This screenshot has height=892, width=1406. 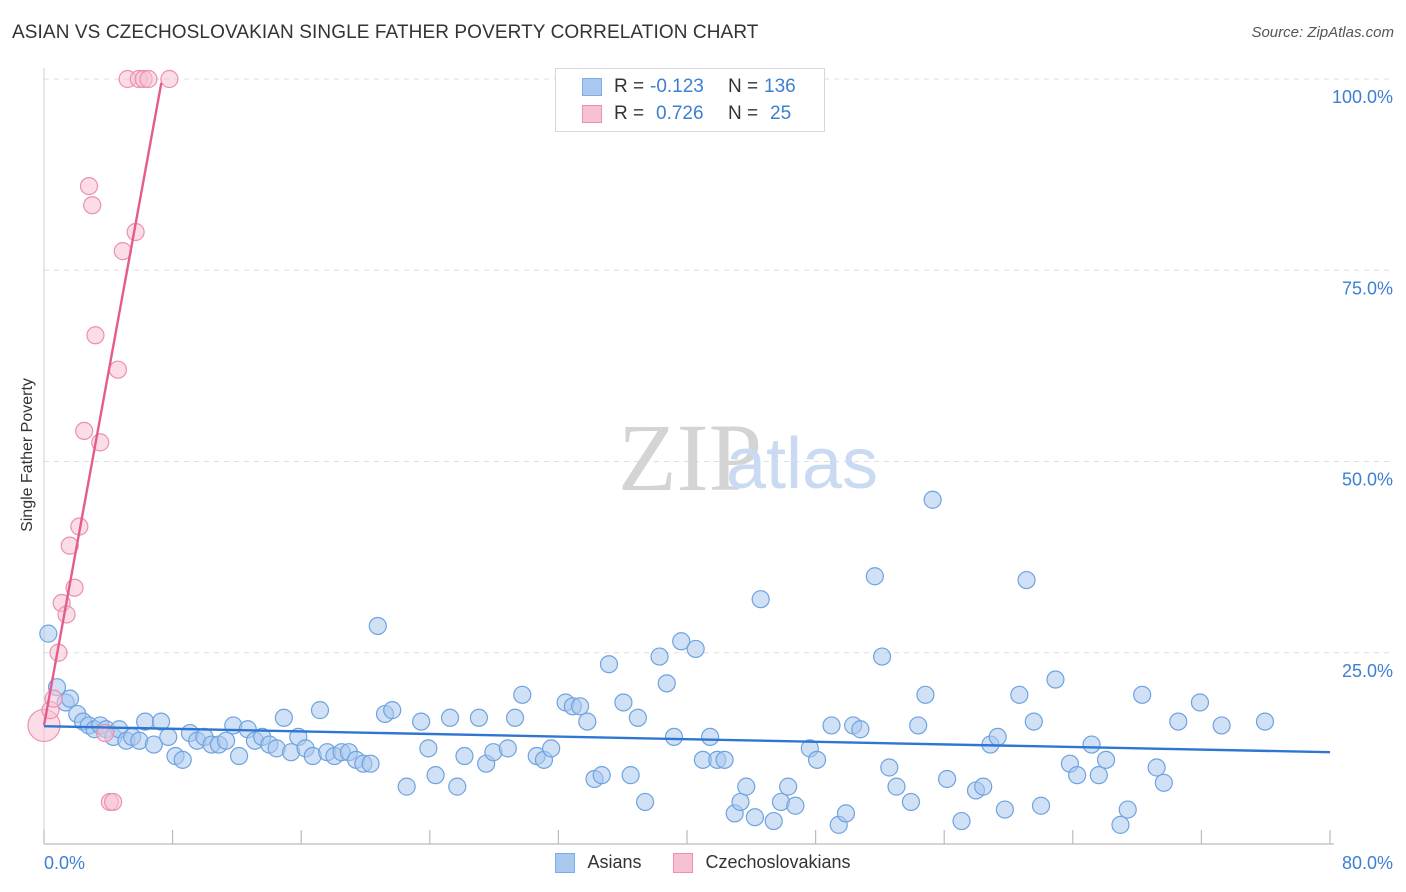 I want to click on correlation-legend: R = -0.123 N = 136 R = 0.726 N = 25, so click(x=690, y=100).